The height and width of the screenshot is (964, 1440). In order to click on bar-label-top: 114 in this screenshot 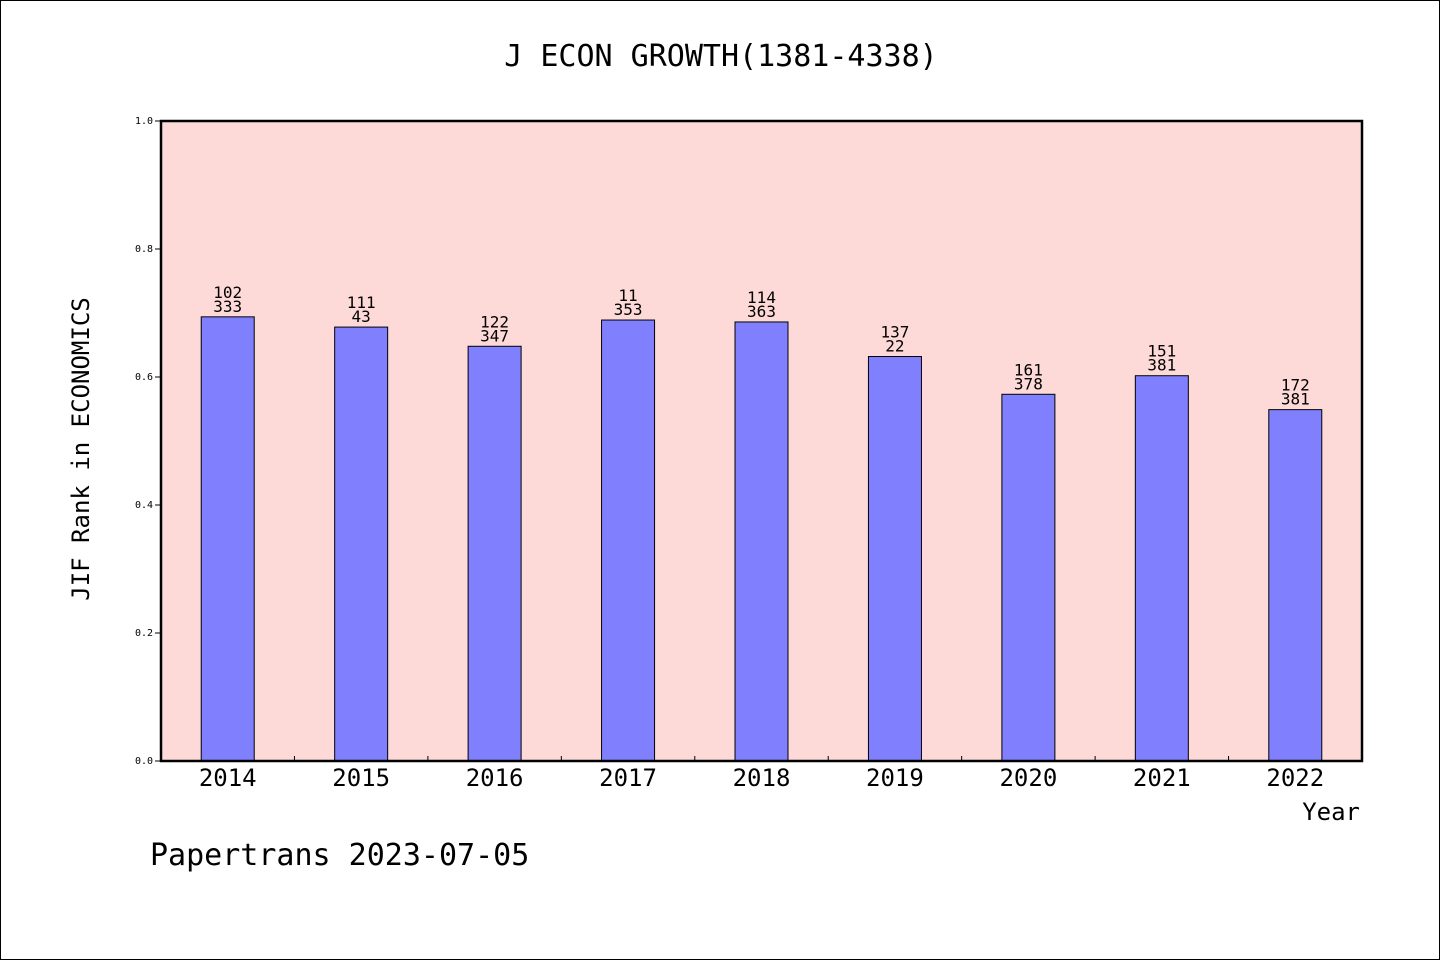, I will do `click(761, 297)`.